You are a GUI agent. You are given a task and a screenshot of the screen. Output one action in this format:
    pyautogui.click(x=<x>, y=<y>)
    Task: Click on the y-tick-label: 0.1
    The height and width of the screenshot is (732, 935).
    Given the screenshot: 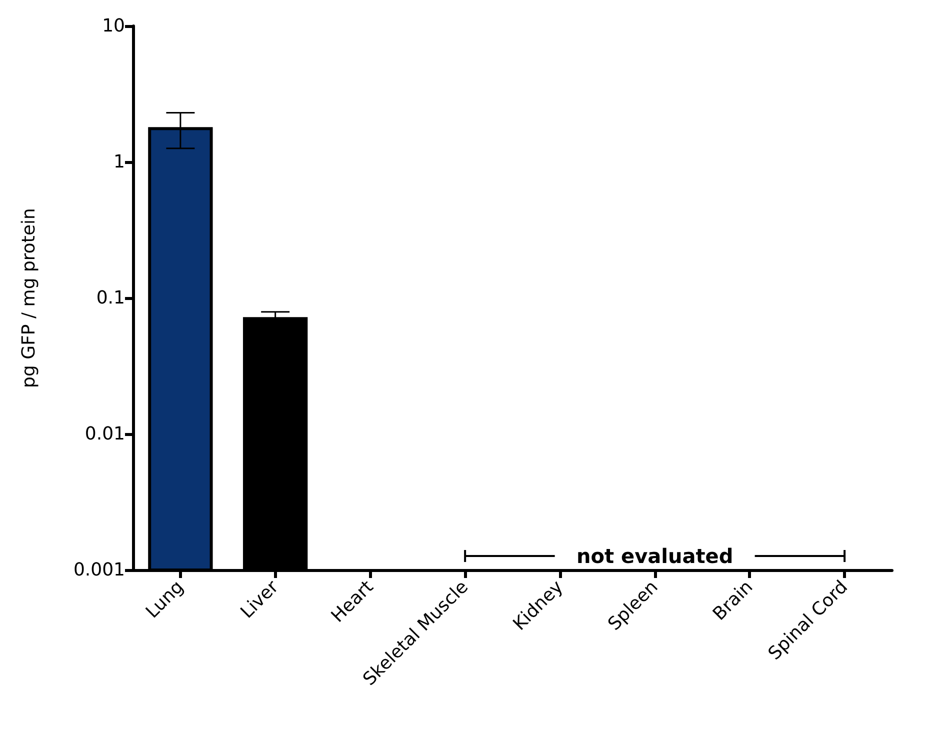 What is the action you would take?
    pyautogui.click(x=110, y=298)
    